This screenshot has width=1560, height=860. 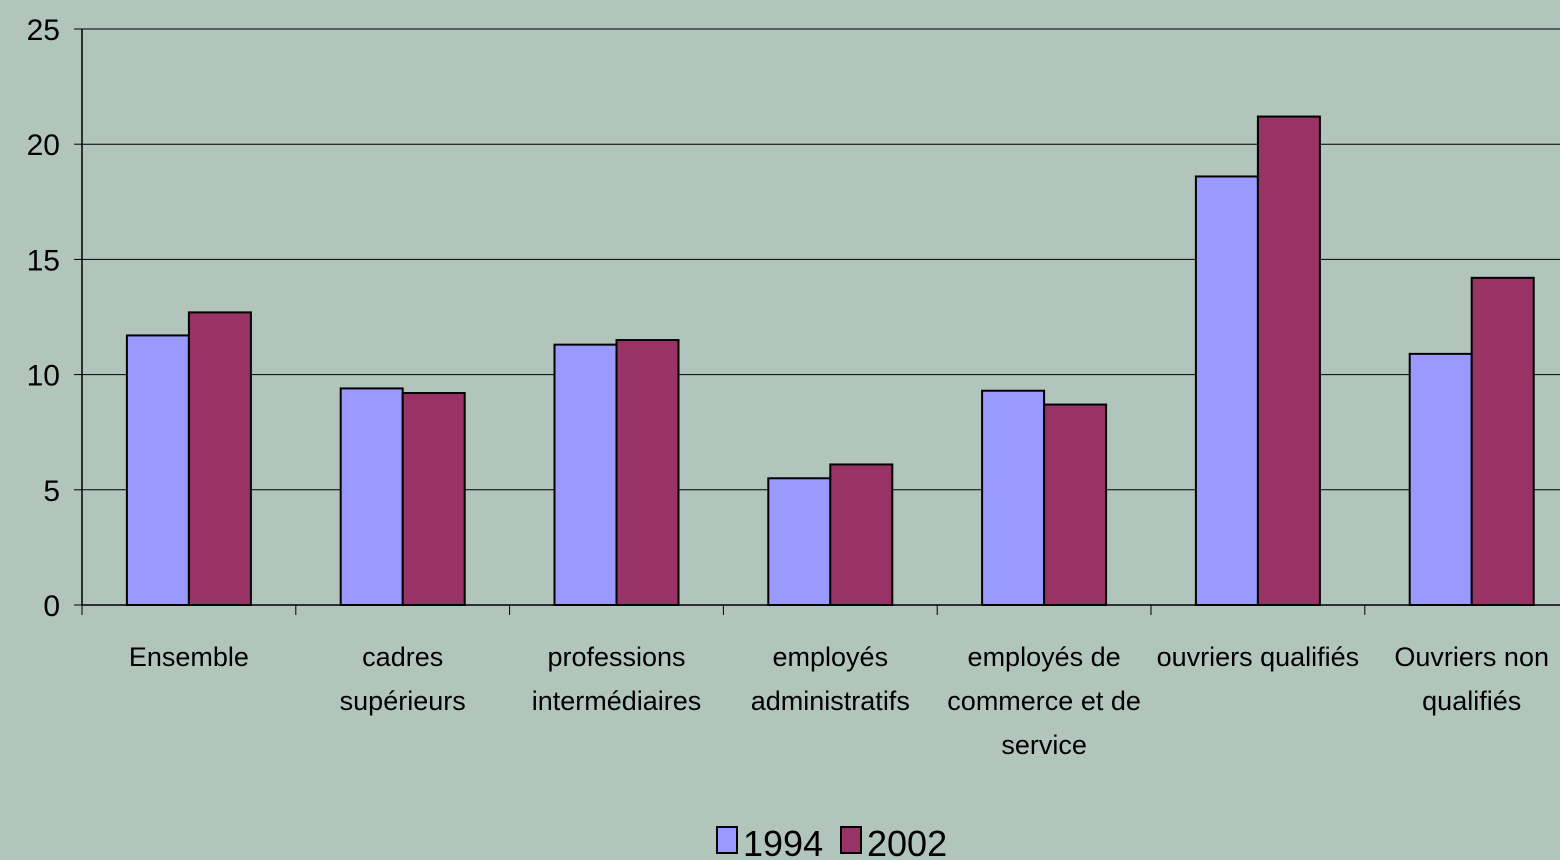 What do you see at coordinates (1044, 701) in the screenshot?
I see `x-tick-label: commerce et de` at bounding box center [1044, 701].